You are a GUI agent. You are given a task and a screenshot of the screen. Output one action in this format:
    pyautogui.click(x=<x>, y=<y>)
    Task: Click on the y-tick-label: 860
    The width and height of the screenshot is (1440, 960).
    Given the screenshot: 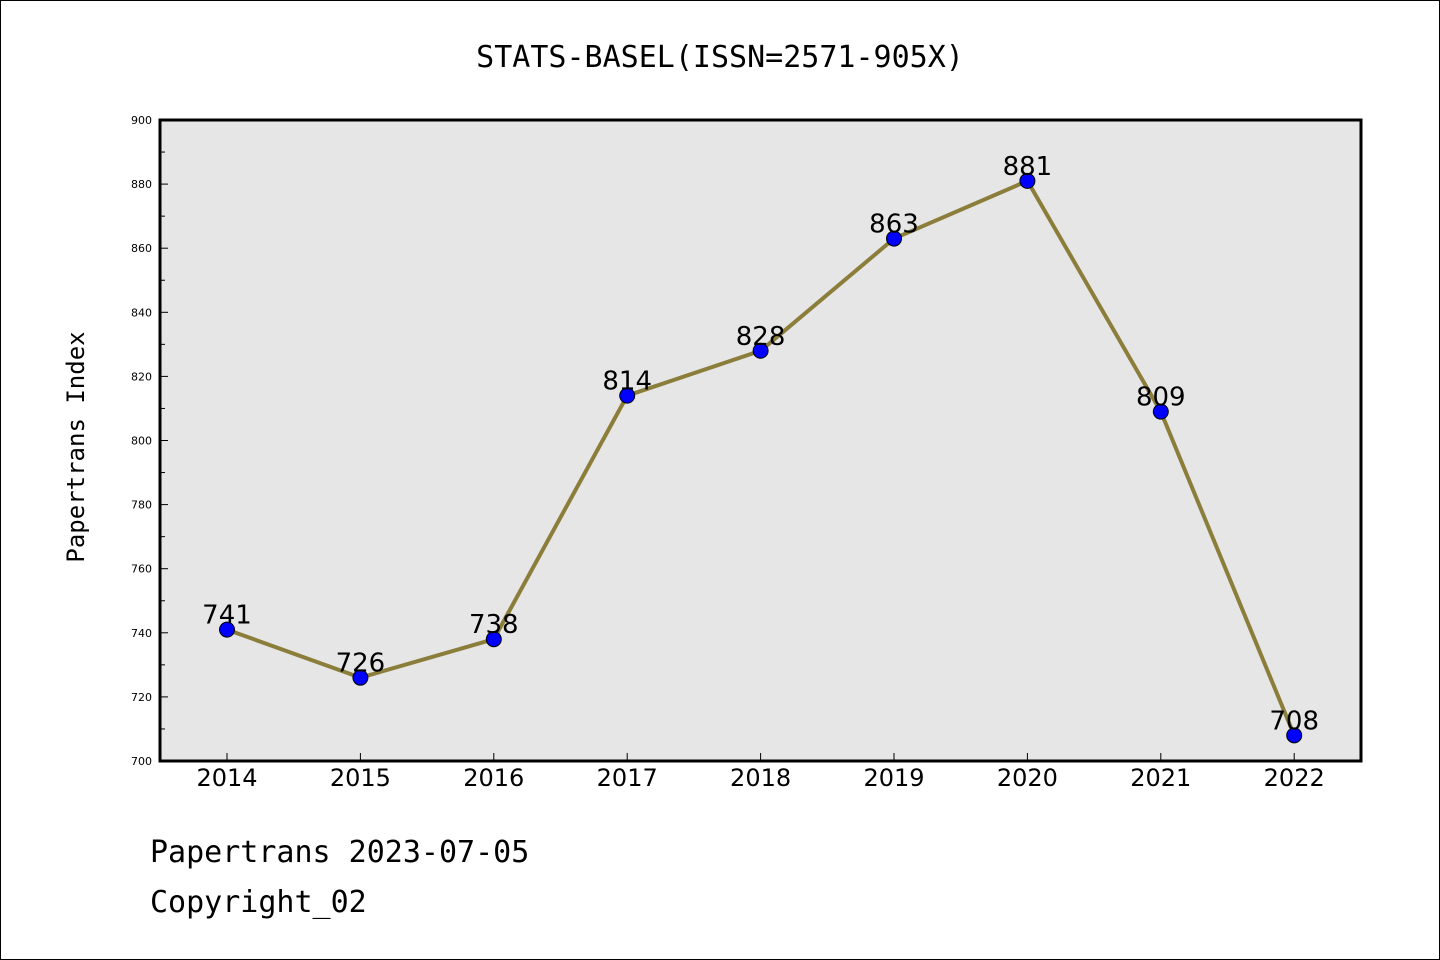 What is the action you would take?
    pyautogui.click(x=141, y=248)
    